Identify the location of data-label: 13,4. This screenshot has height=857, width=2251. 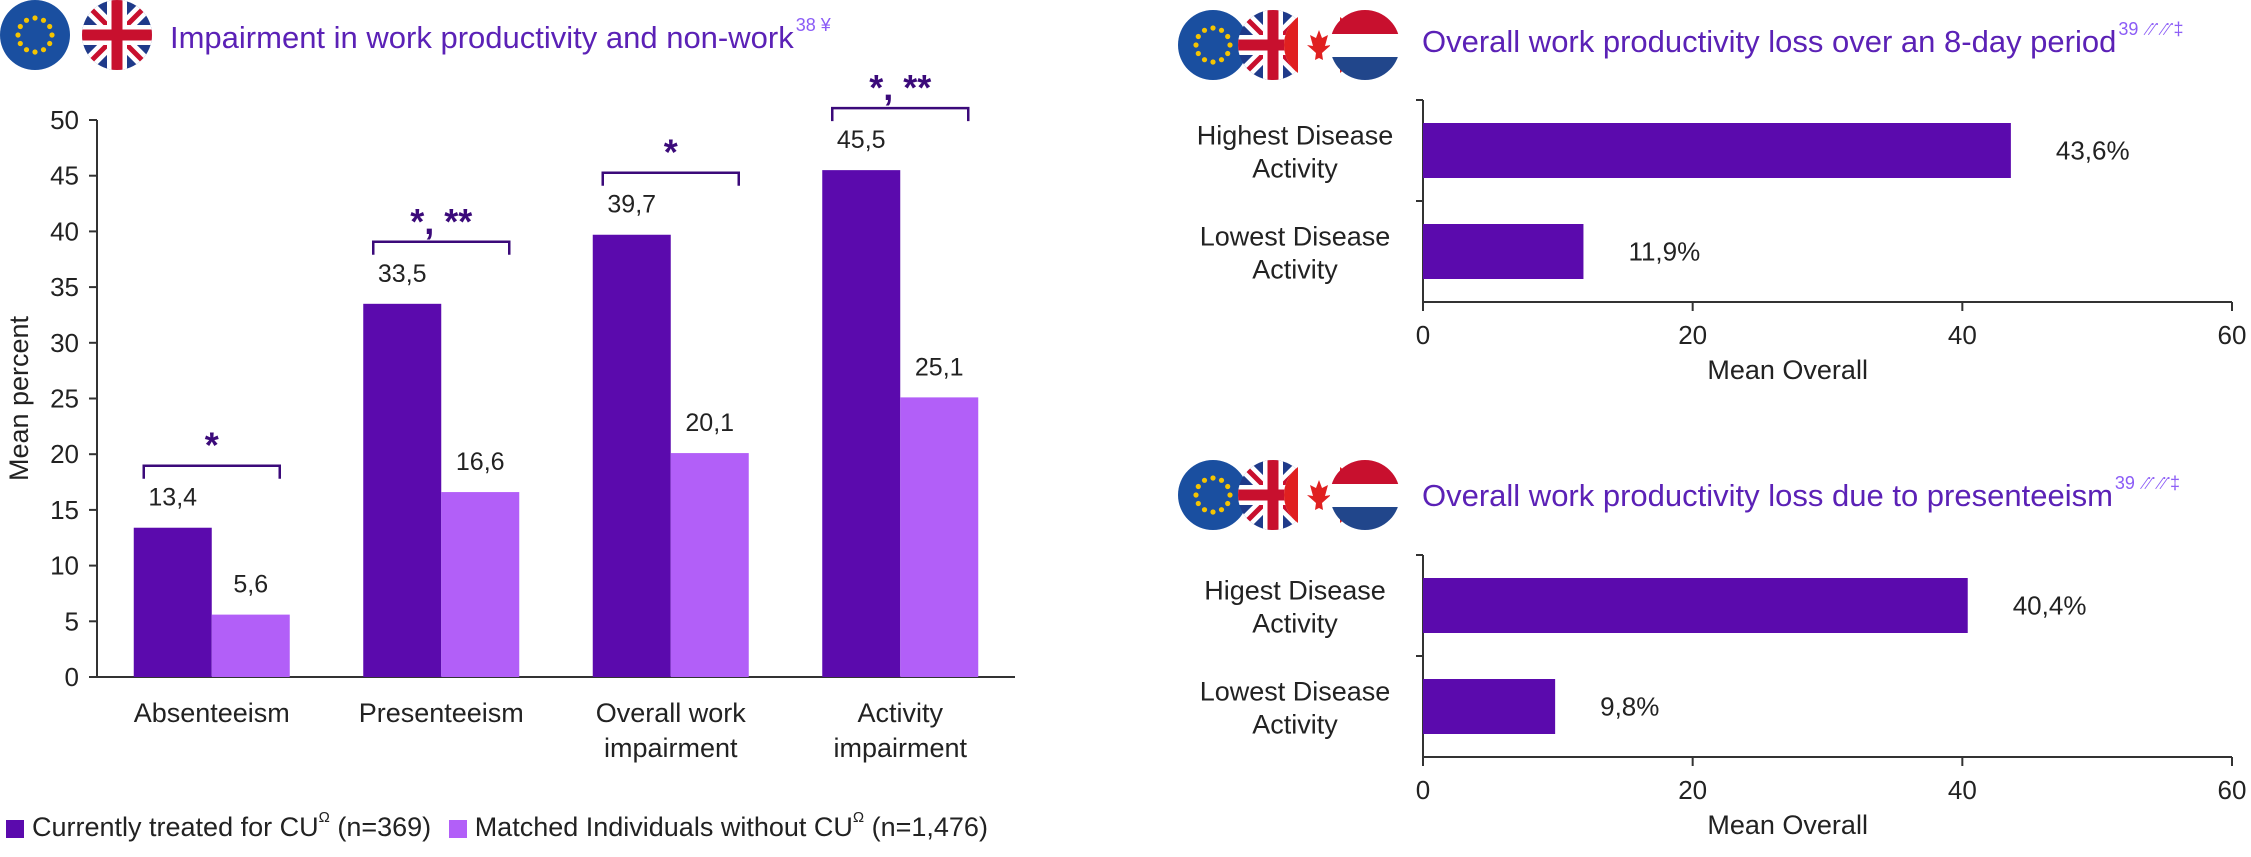
(172, 498).